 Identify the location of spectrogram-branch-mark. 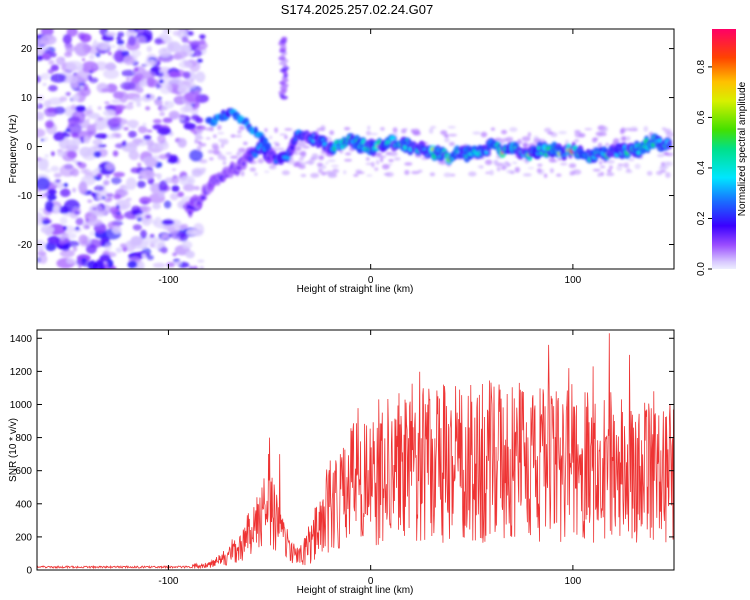
(266, 141).